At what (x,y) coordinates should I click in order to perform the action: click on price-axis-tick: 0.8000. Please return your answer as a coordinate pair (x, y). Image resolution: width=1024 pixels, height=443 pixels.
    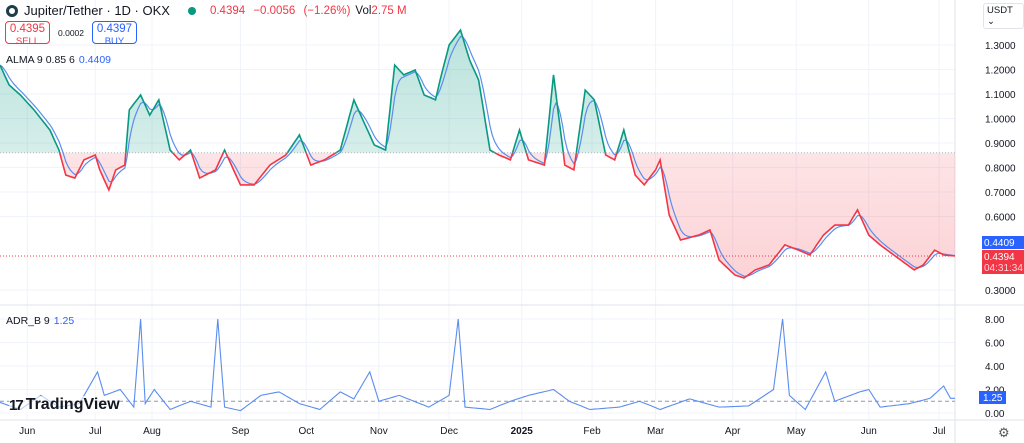
    Looking at the image, I should click on (1000, 169).